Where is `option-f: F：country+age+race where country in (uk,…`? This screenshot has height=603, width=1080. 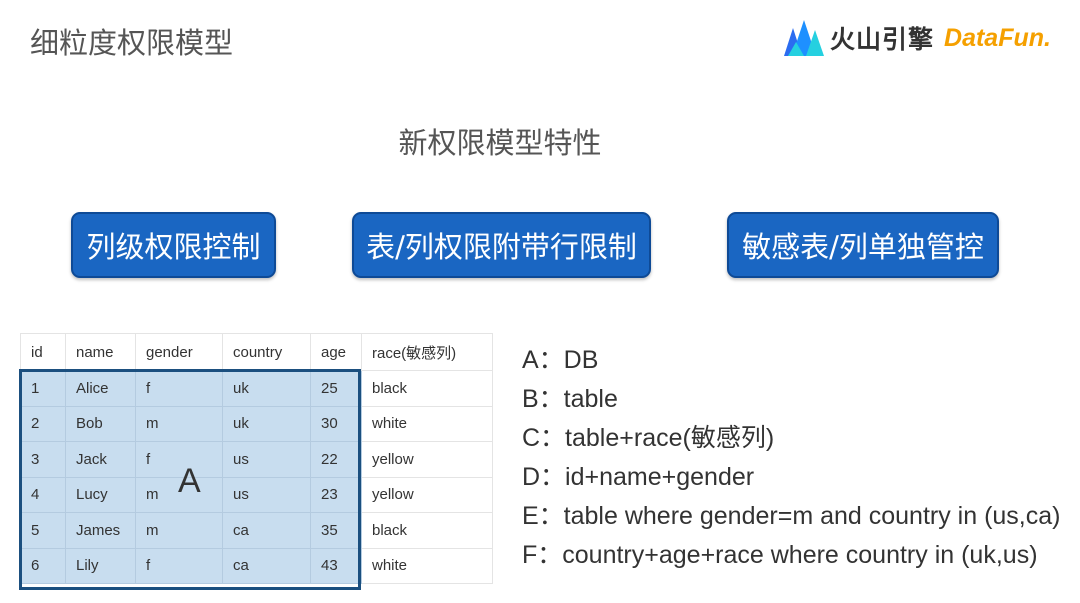 option-f: F：country+age+race where country in (uk,… is located at coordinates (780, 555).